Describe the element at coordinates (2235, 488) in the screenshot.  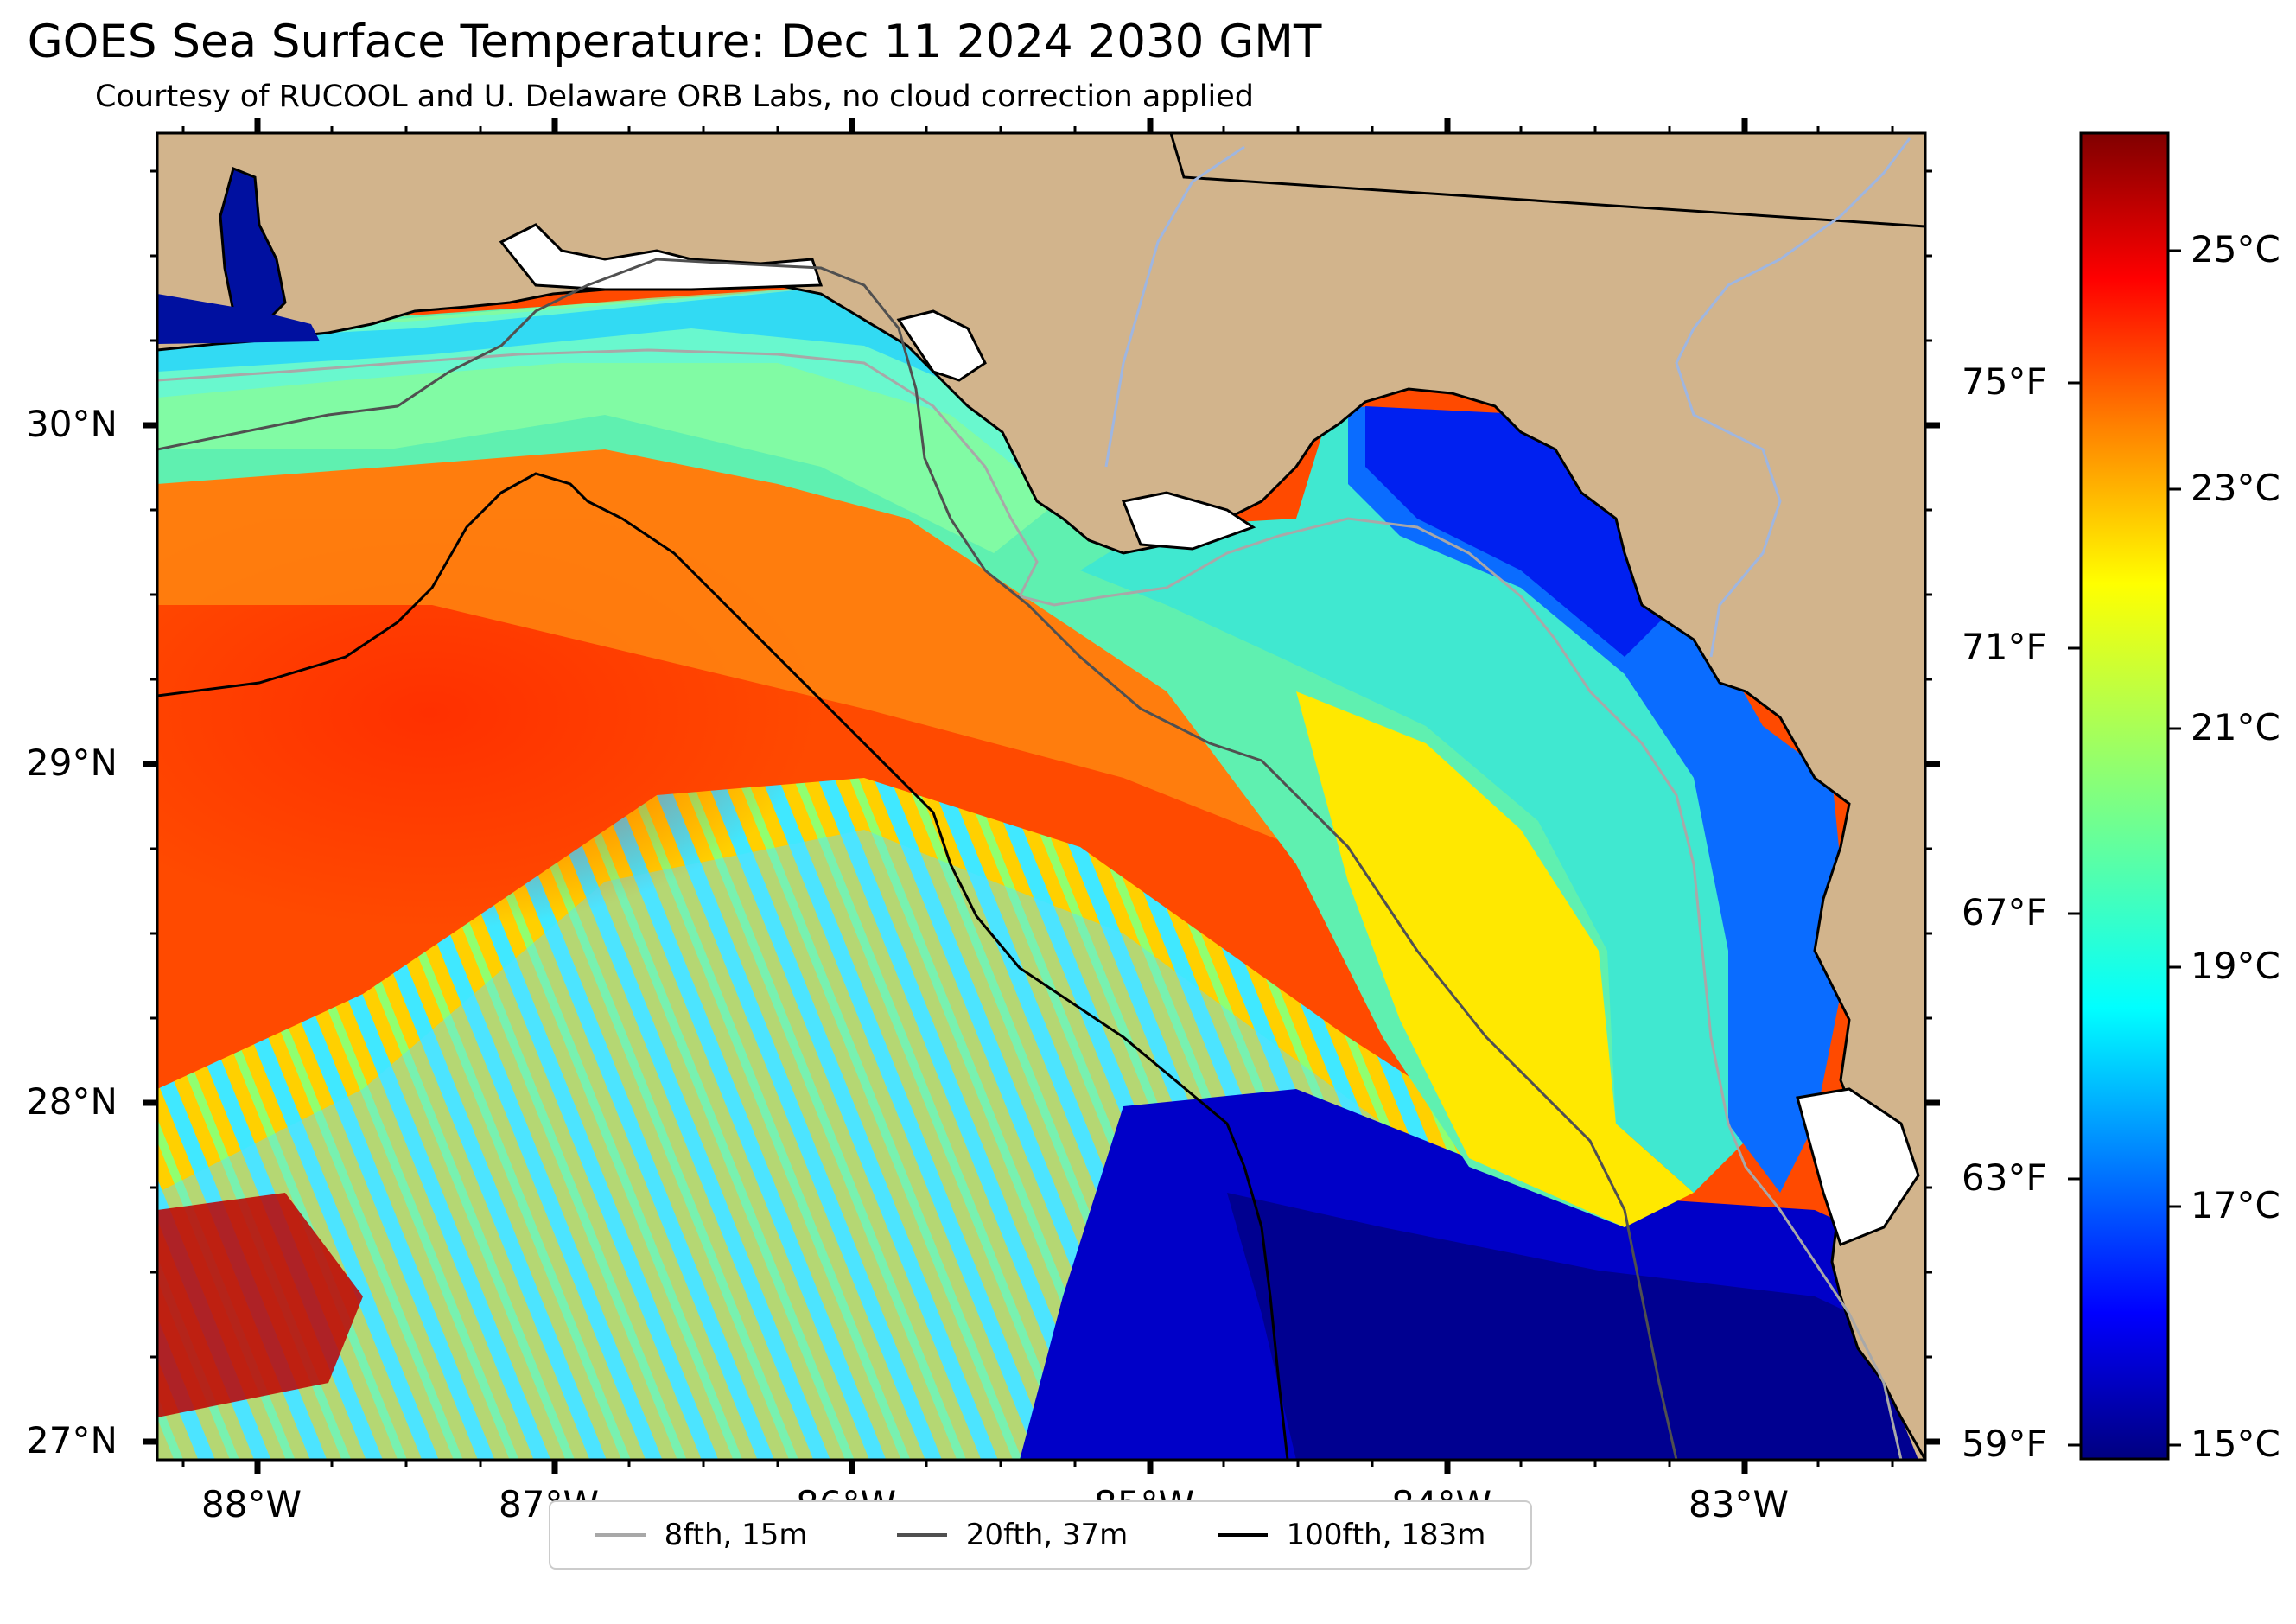
I see `colorbar-celsius-label: 23°C` at that location.